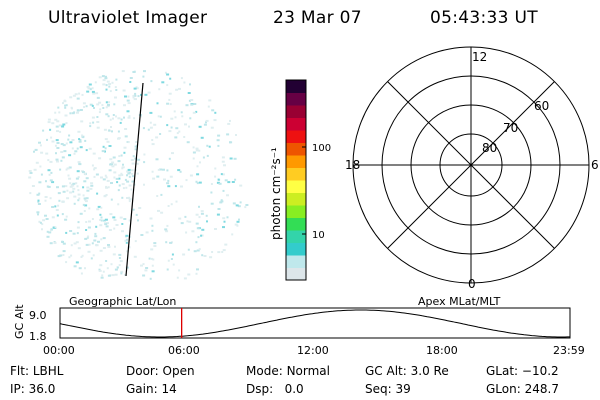 The image size is (600, 400). I want to click on mlt-label-6: 6, so click(595, 165).